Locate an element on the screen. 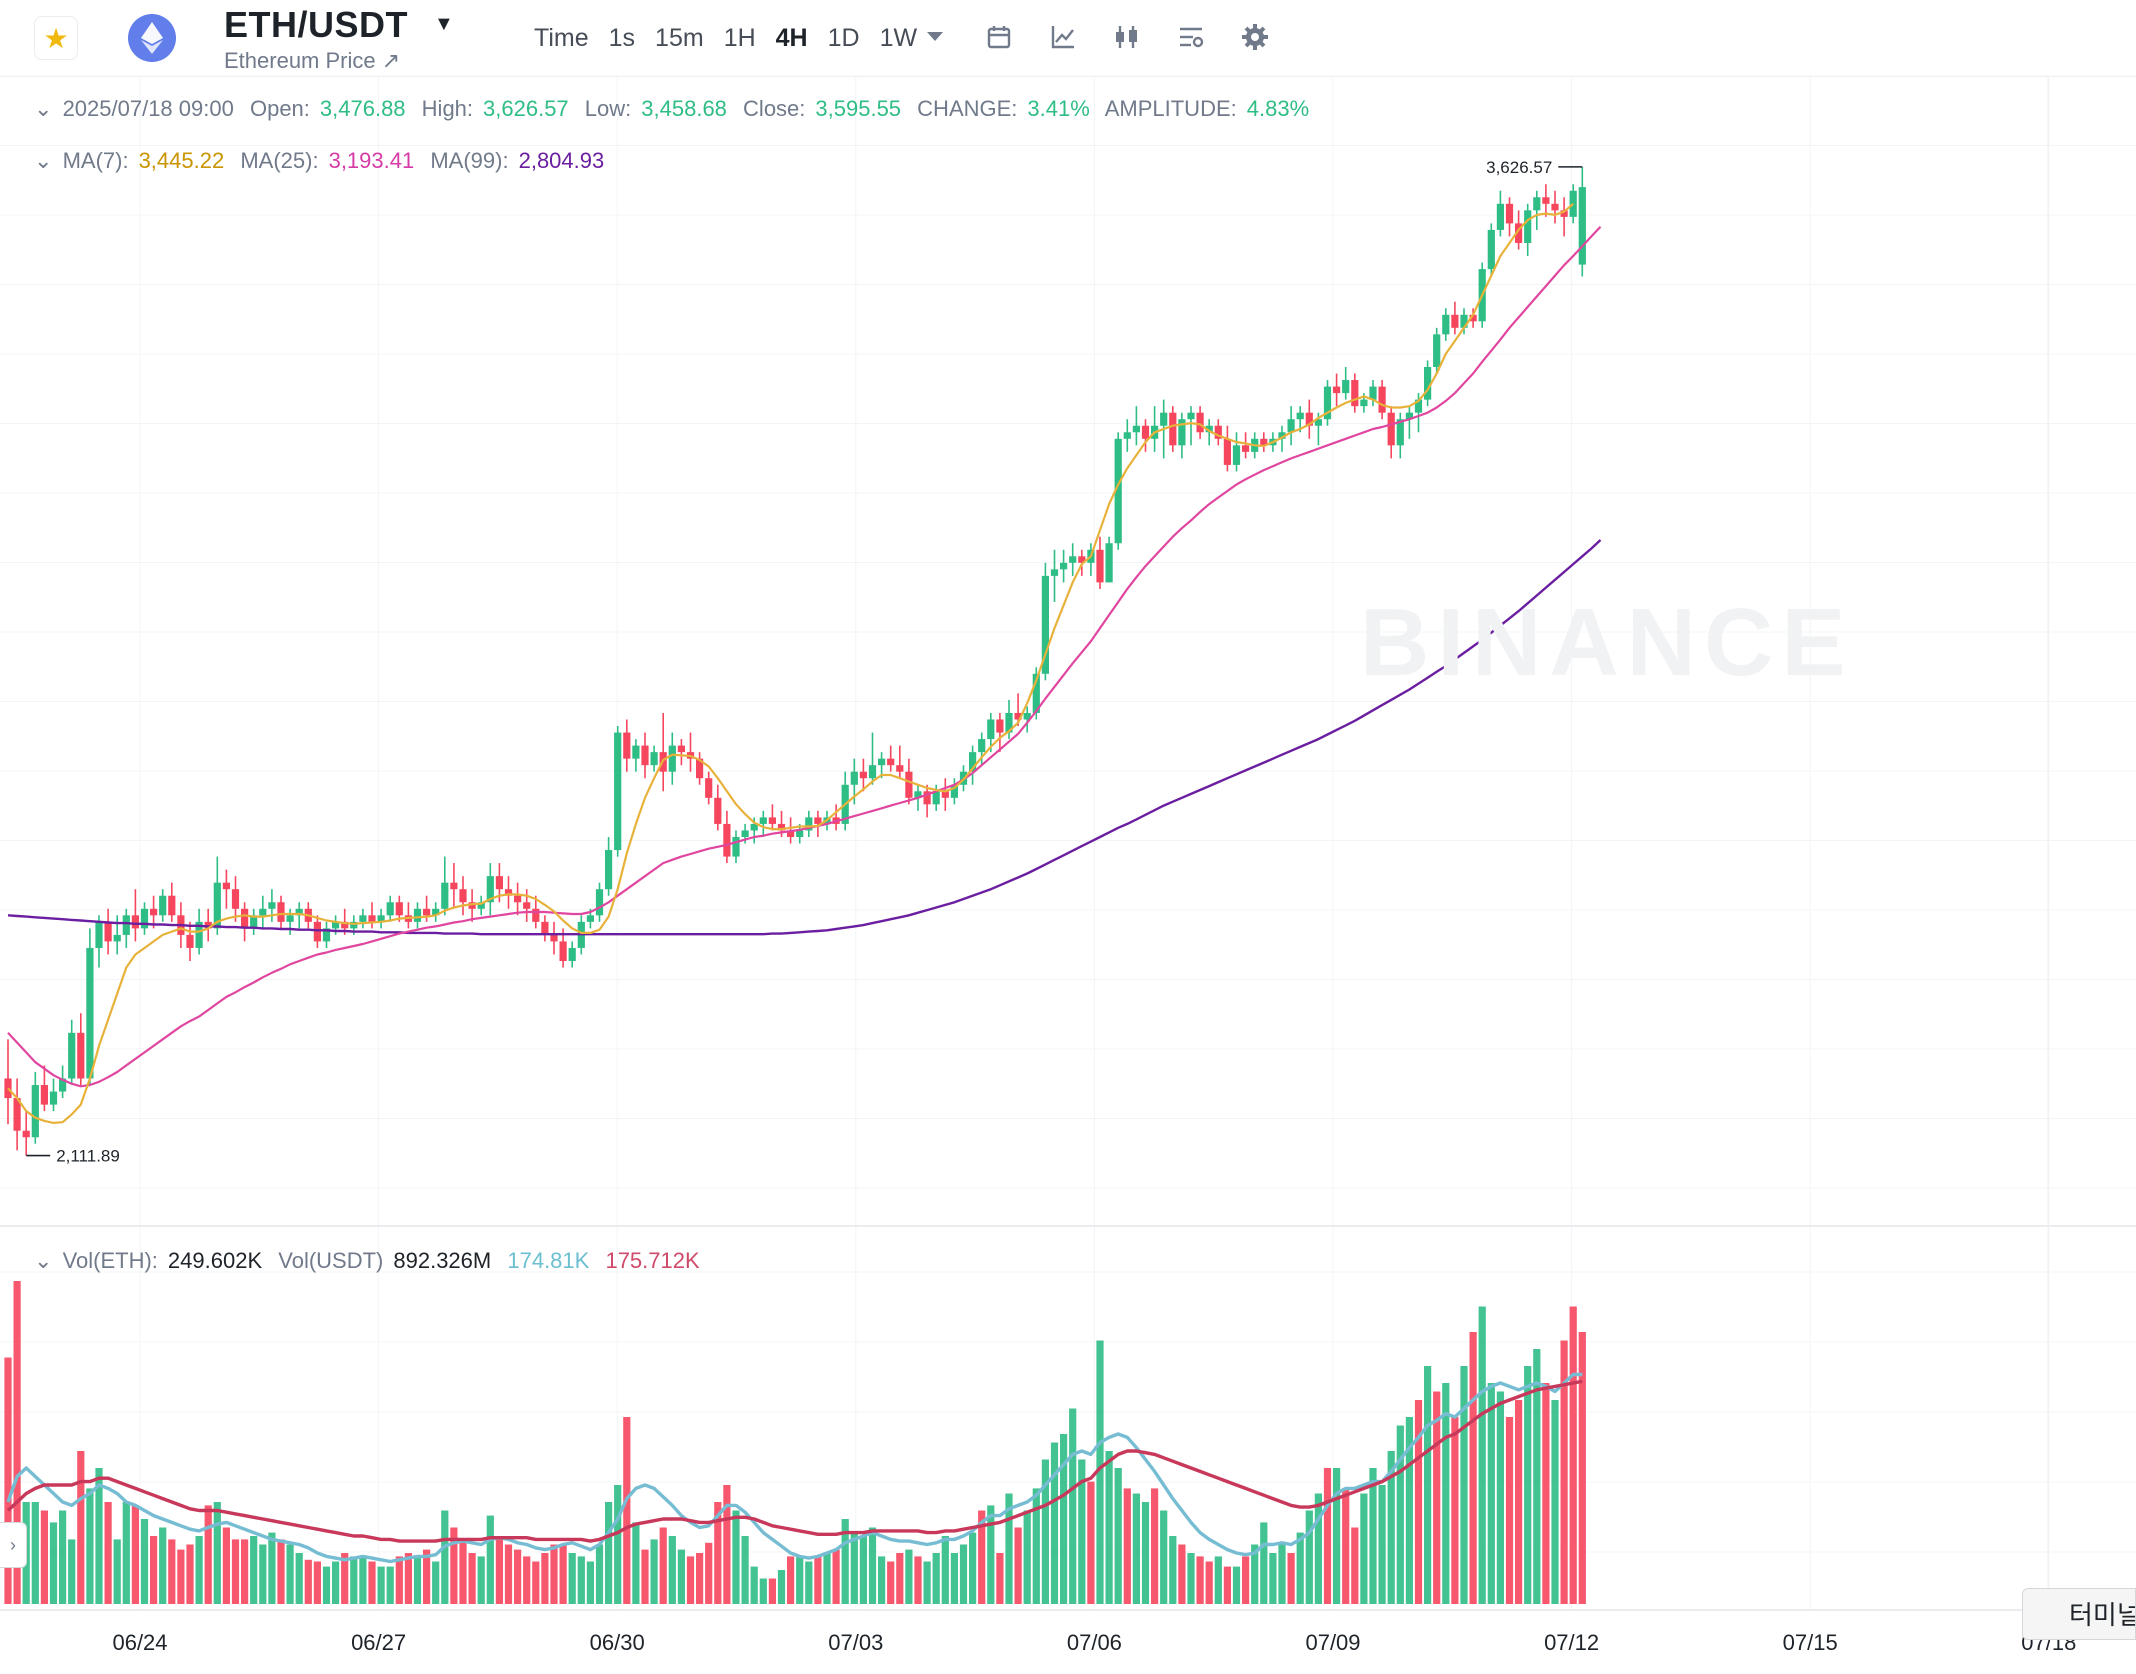 The width and height of the screenshot is (2136, 1674). interval-1s: 1s is located at coordinates (622, 38).